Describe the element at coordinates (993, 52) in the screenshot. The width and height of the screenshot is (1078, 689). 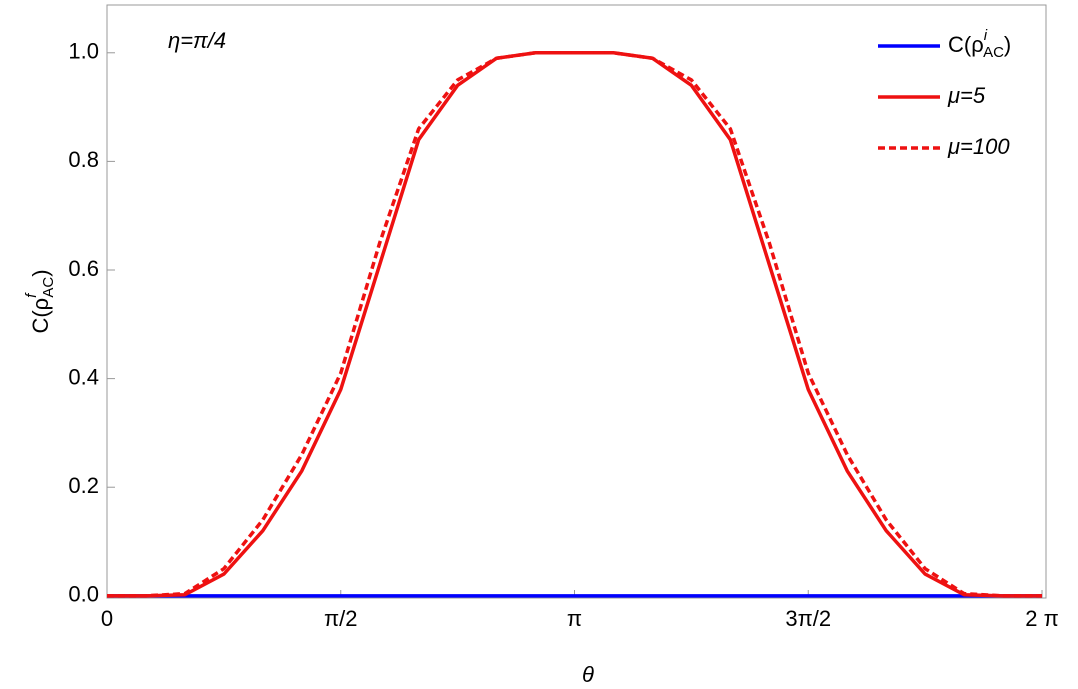
I see `legend-label-sub: AC` at that location.